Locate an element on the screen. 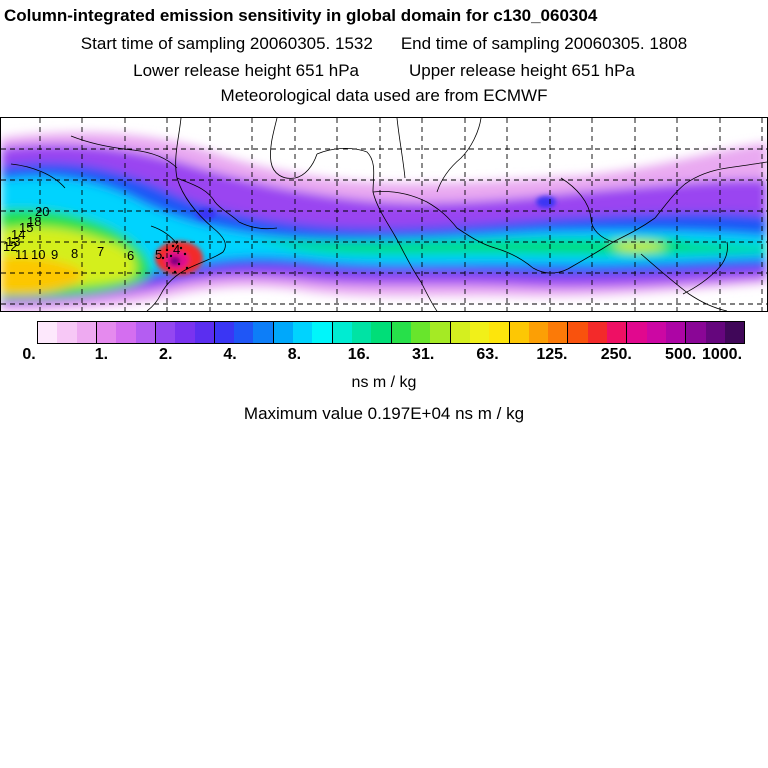  trajectory-label: 12 is located at coordinates (10, 246).